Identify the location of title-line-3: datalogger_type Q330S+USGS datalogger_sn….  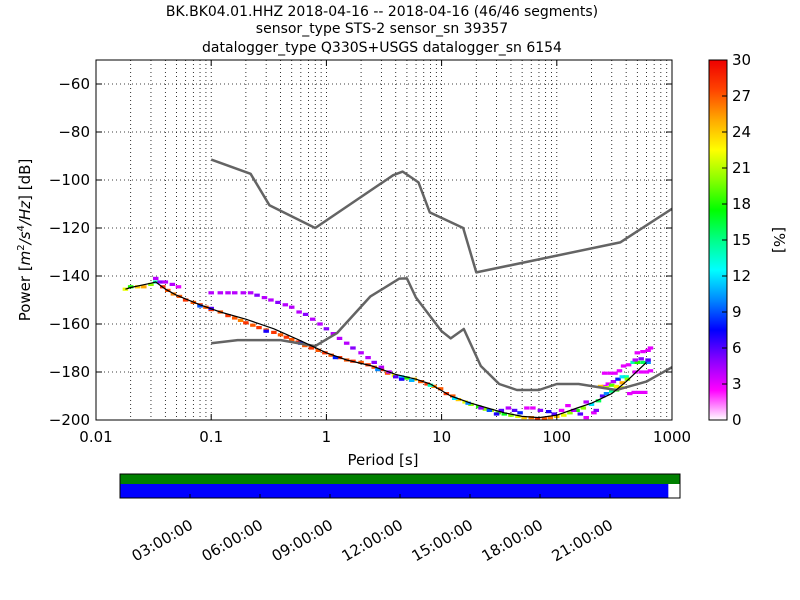
(382, 48).